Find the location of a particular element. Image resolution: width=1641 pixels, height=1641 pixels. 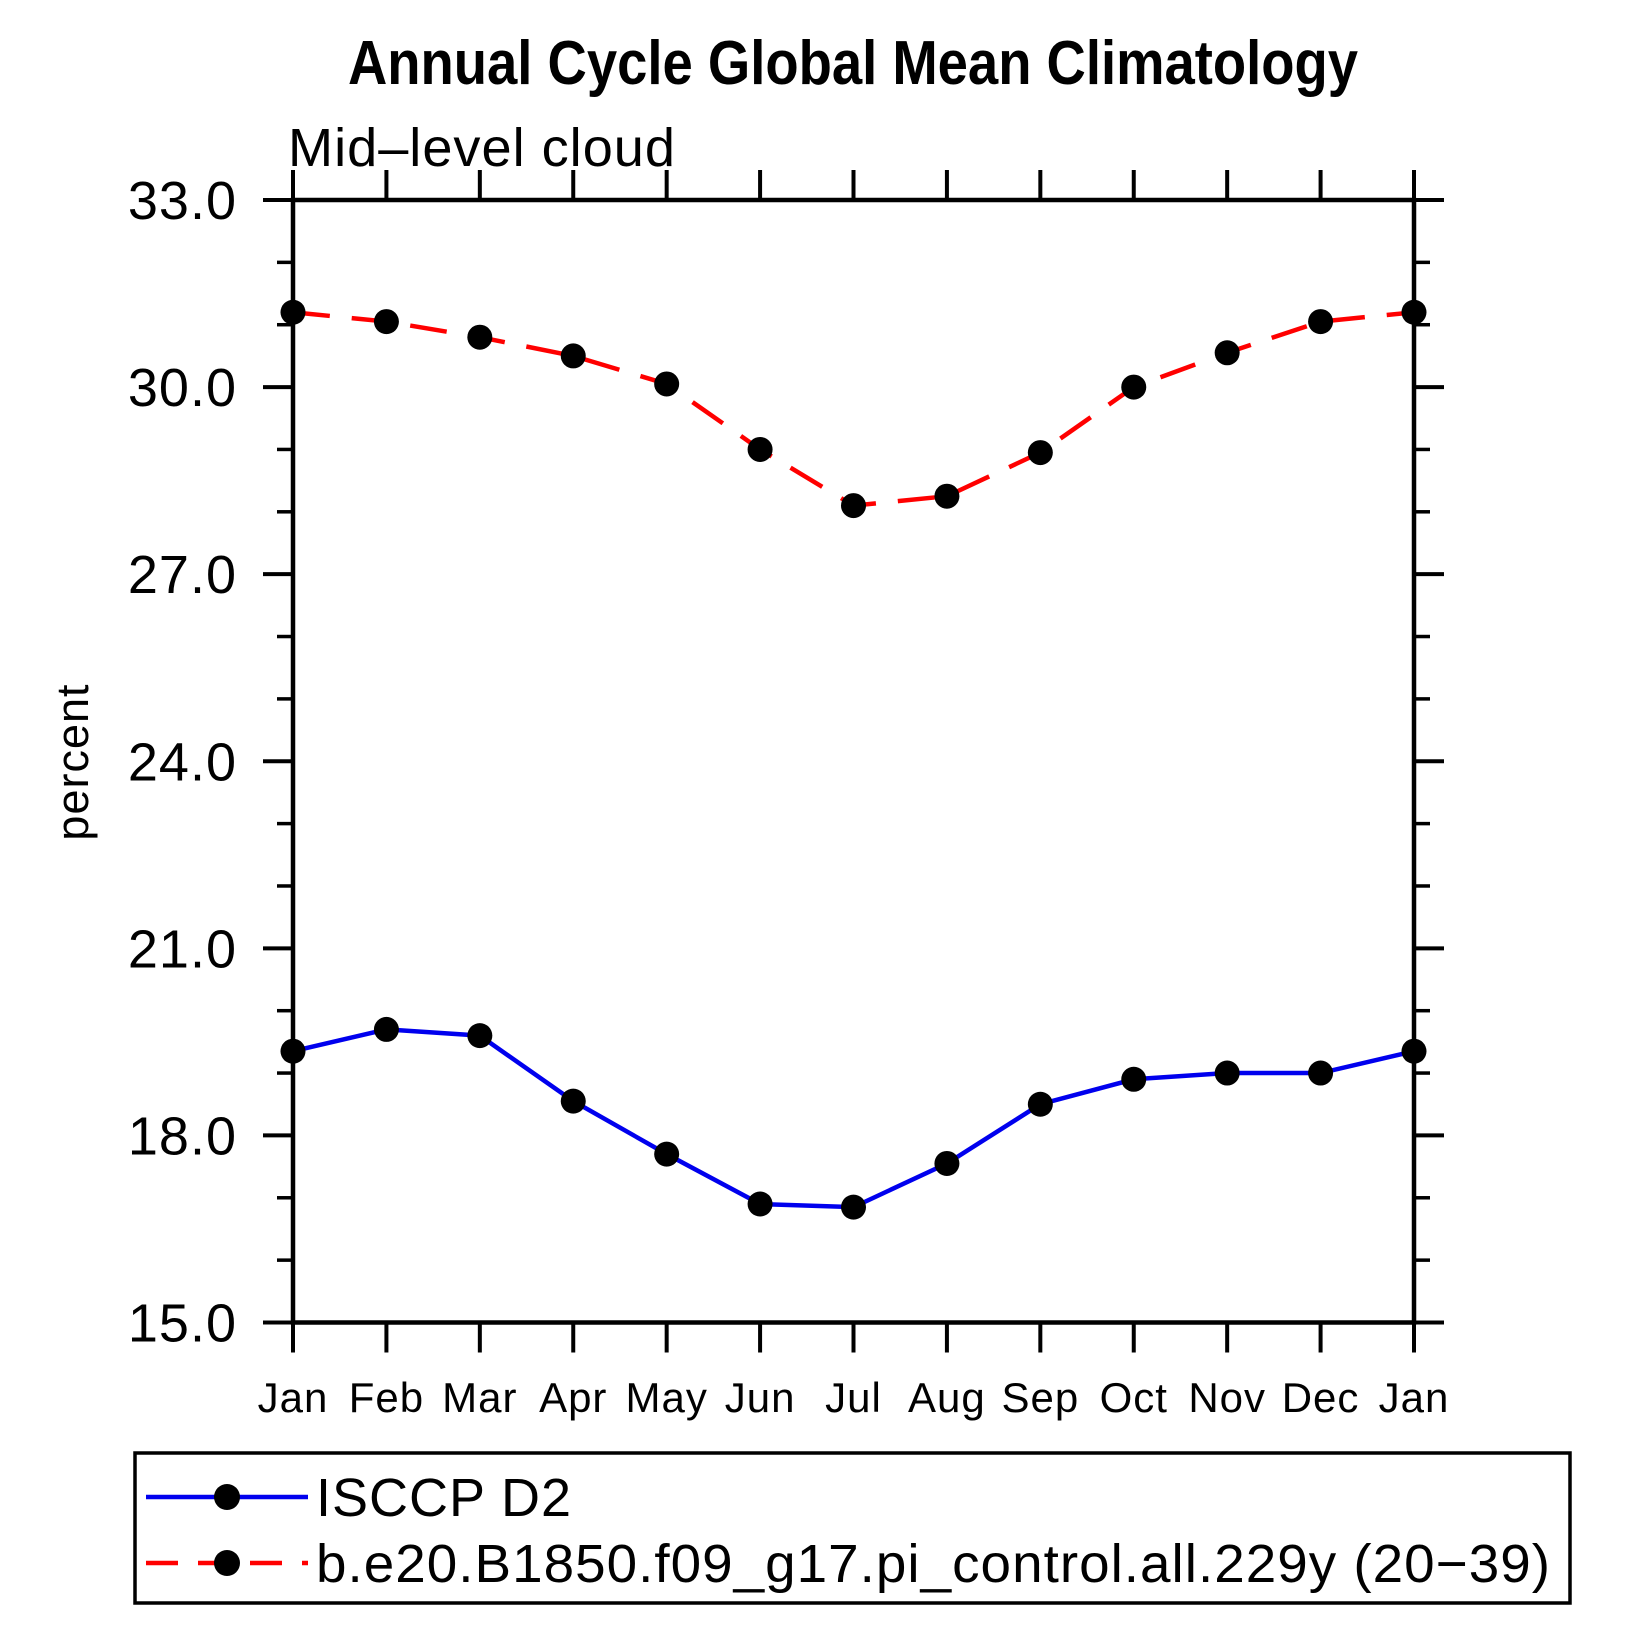

x-tick-label: Apr is located at coordinates (573, 1397).